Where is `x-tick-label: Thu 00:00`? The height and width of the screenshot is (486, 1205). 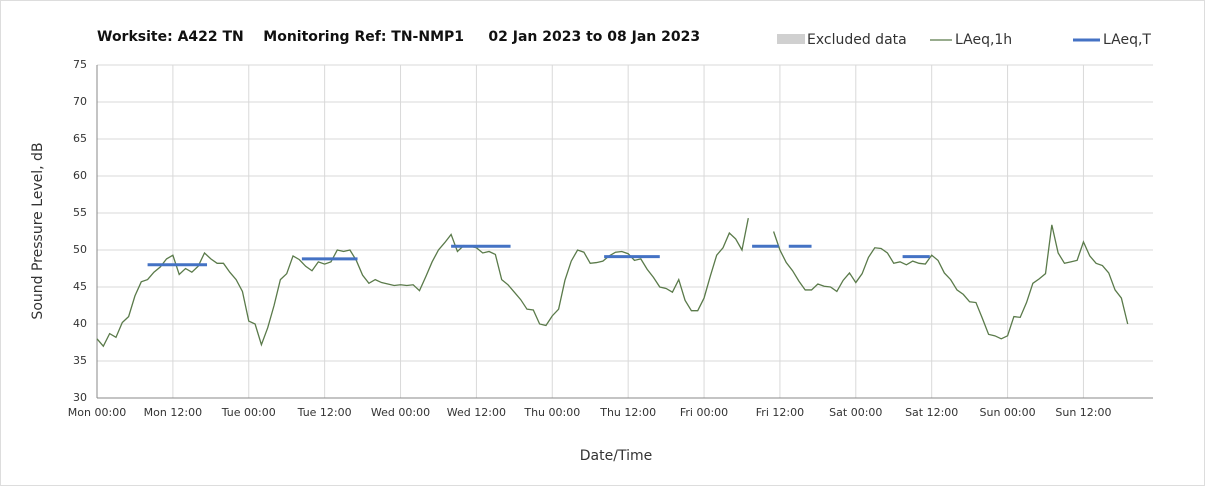 x-tick-label: Thu 00:00 is located at coordinates (551, 412).